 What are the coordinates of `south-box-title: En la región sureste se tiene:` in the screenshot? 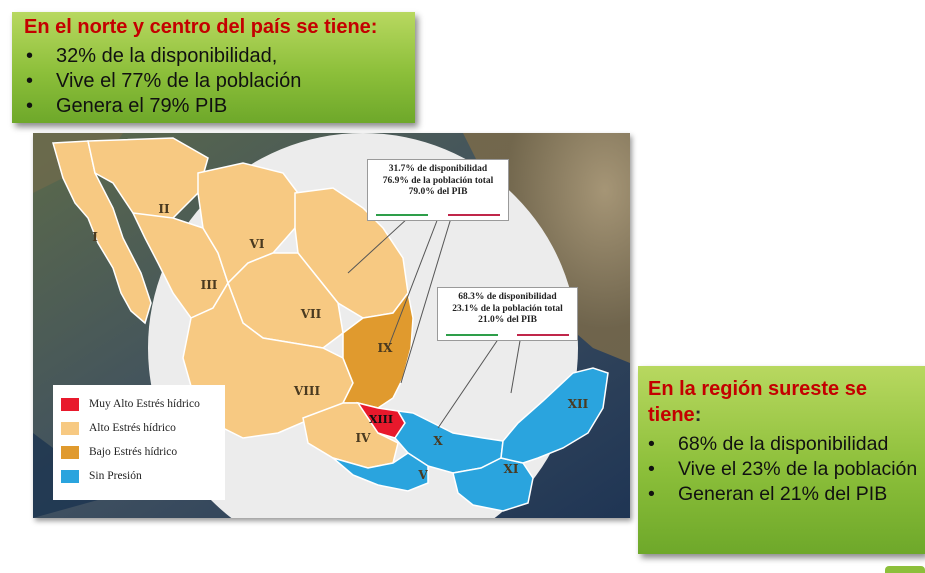 It's located at (778, 402).